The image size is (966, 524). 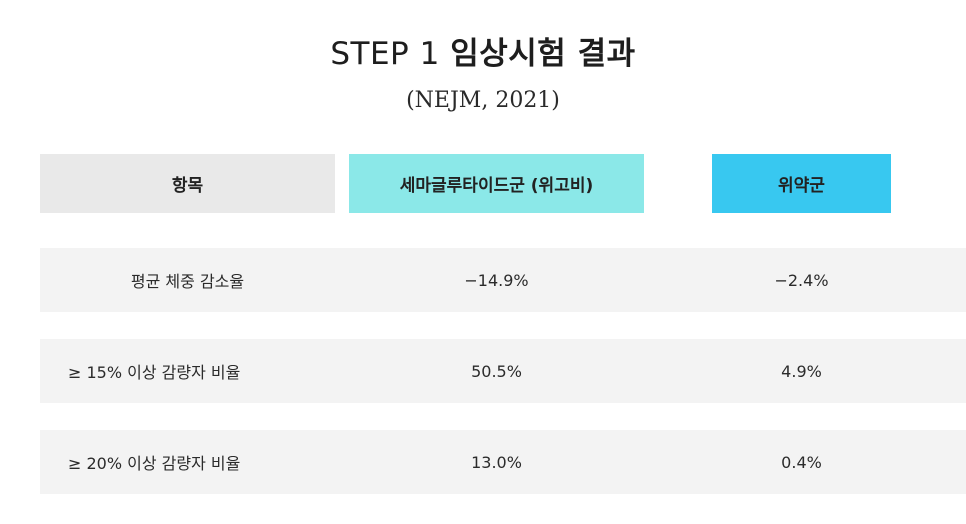 I want to click on semaglutide-value: −14.9%, so click(x=496, y=280).